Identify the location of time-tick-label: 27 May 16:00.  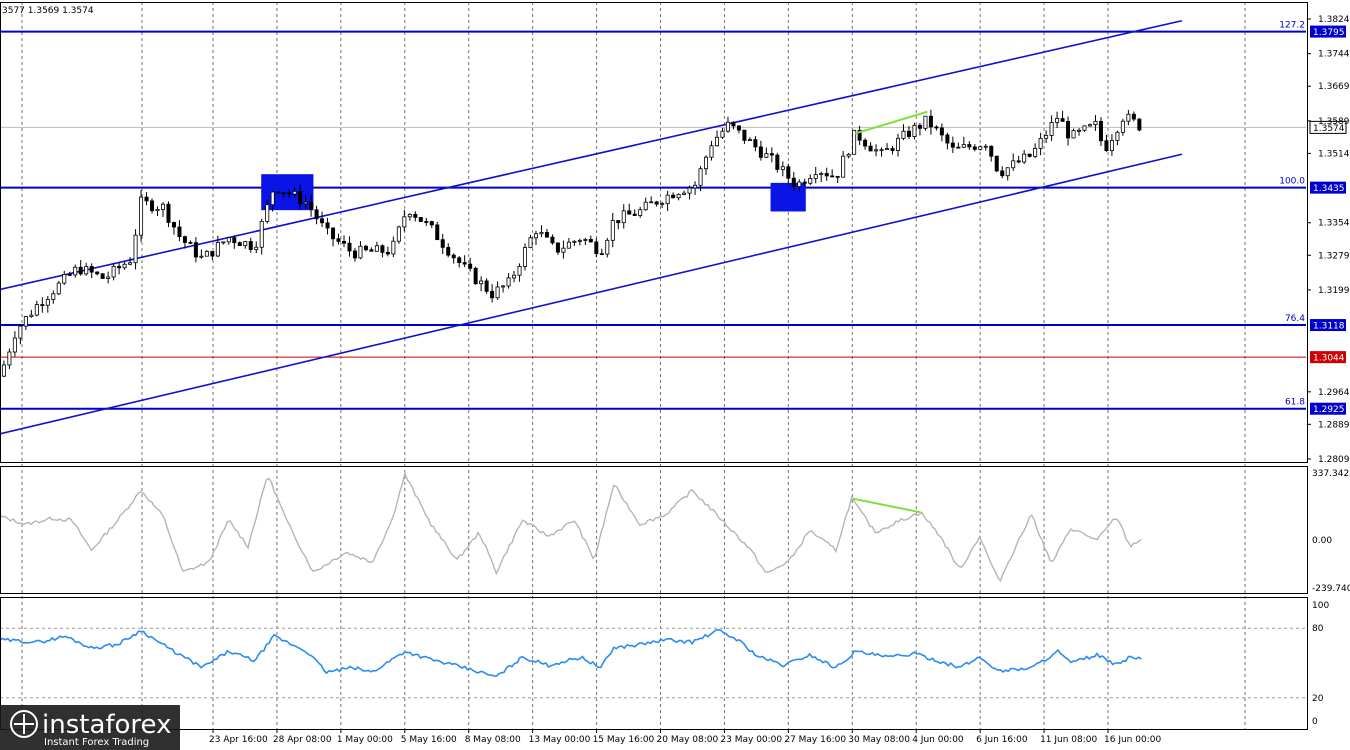
(815, 740).